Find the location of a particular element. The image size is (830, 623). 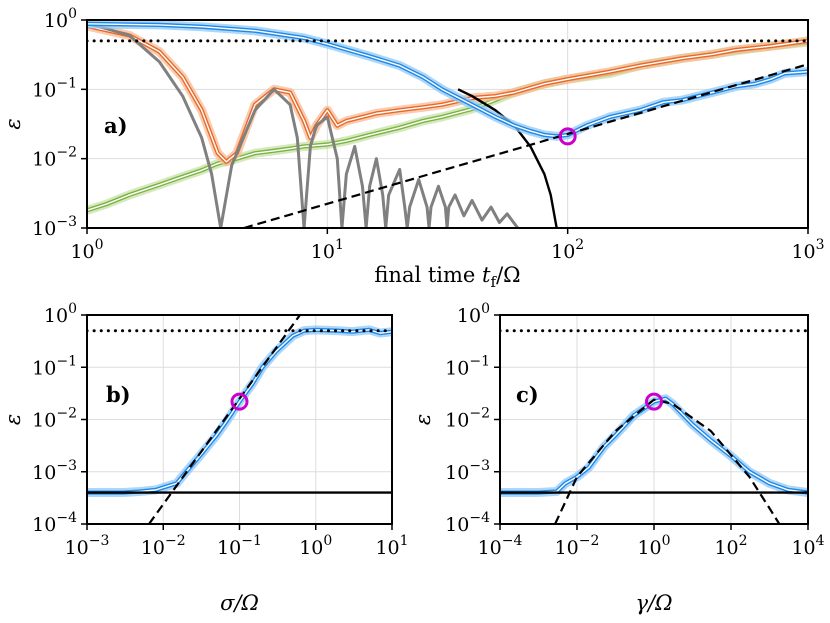

x-tick-label-c: 10⁻² is located at coordinates (577, 546).